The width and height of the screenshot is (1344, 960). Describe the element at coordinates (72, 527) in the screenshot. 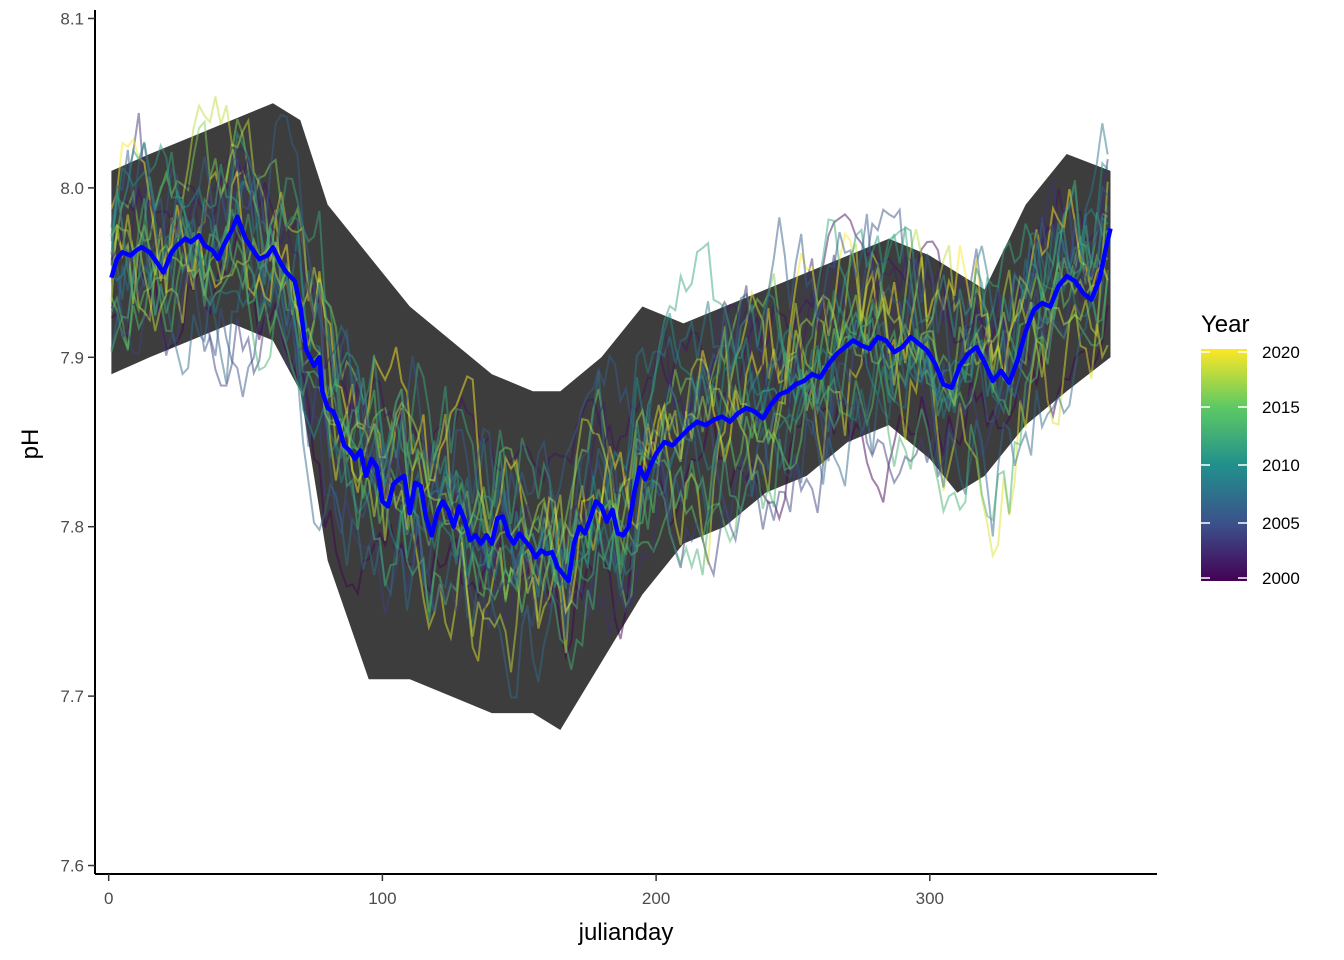

I see `y-tick-label: 7.8` at that location.